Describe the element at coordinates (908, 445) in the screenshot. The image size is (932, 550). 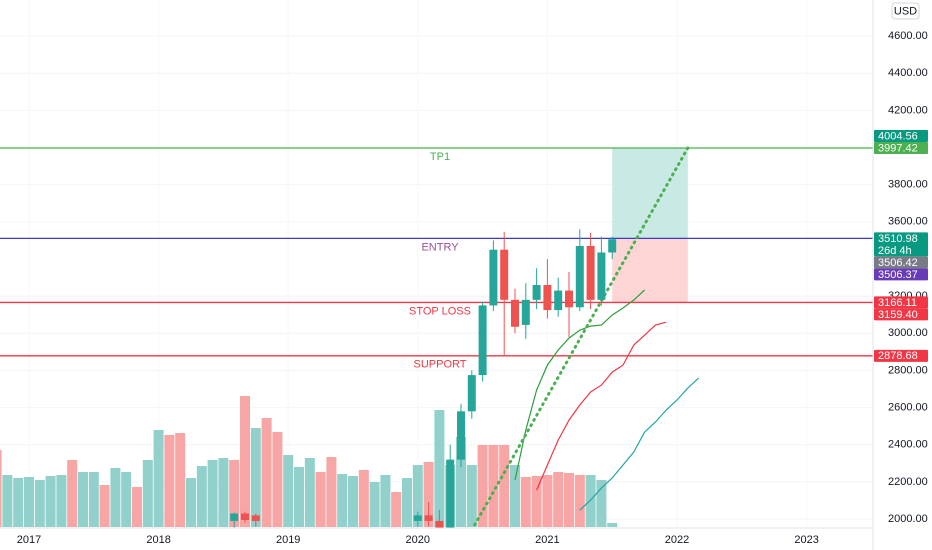
I see `y-tick-label: 2400.00` at that location.